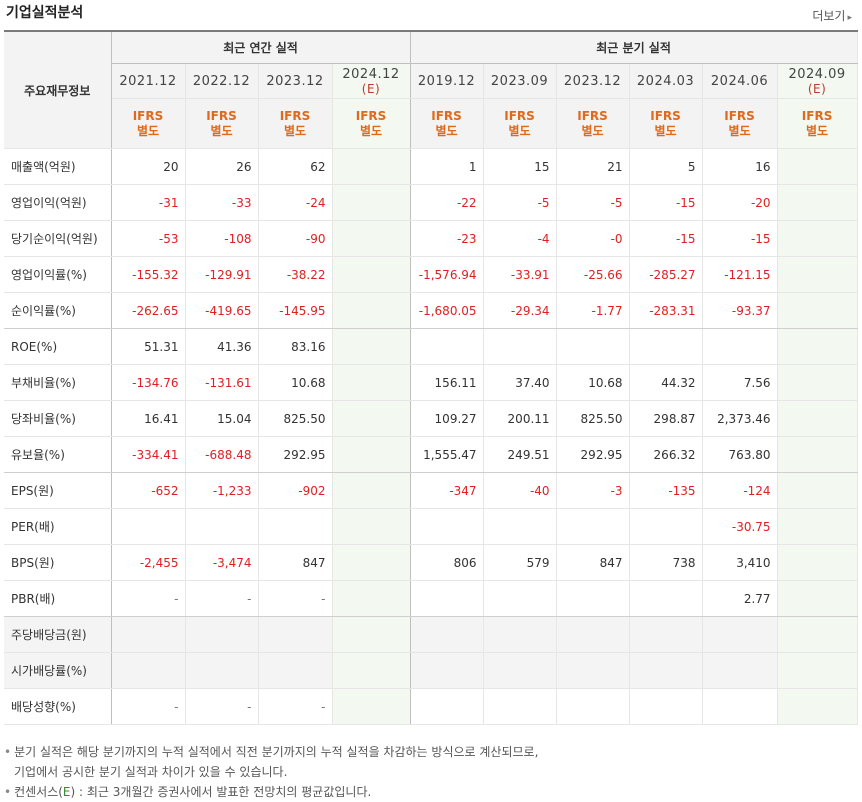 Image resolution: width=862 pixels, height=802 pixels. What do you see at coordinates (740, 598) in the screenshot?
I see `table-cell: 2.77` at bounding box center [740, 598].